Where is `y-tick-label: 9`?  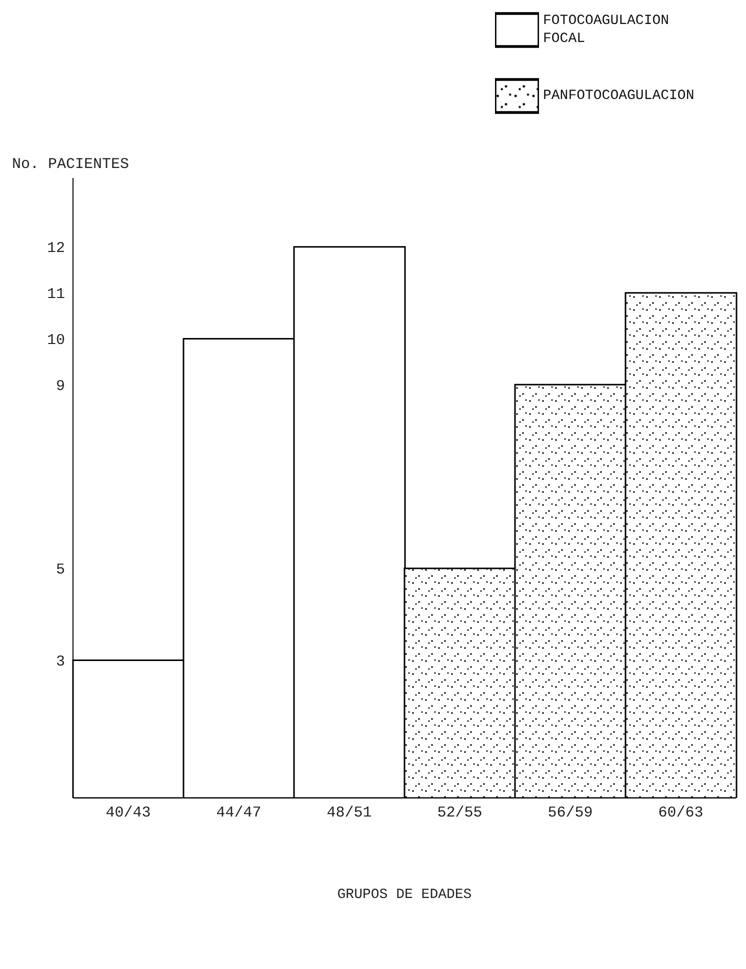
y-tick-label: 9 is located at coordinates (60, 386).